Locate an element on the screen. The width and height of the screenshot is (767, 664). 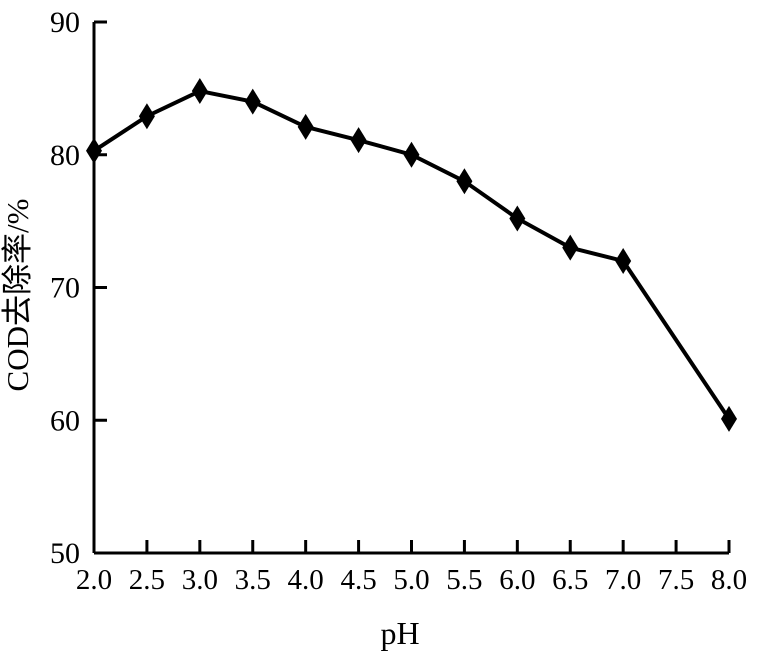
y-tick-label: 60 is located at coordinates (65, 420).